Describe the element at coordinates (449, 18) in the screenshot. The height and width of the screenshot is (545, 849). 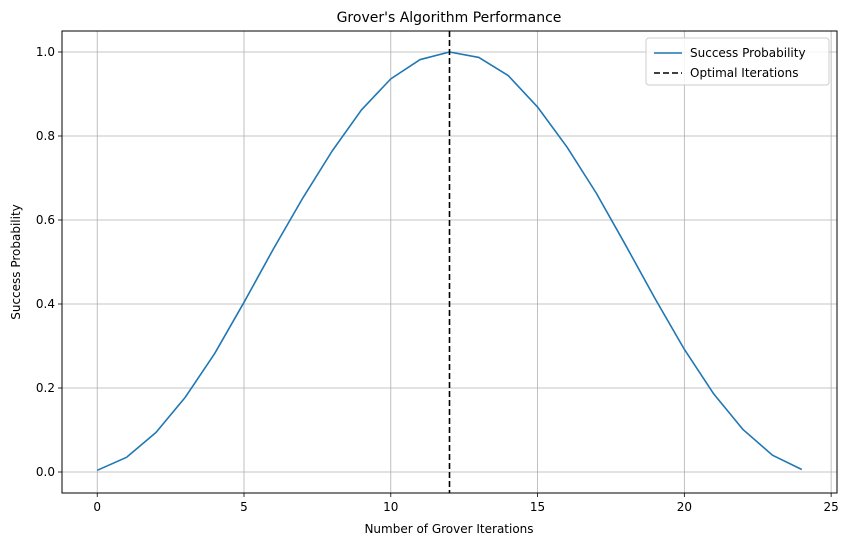
I see `chart-title: Grover's Algorithm Performance` at that location.